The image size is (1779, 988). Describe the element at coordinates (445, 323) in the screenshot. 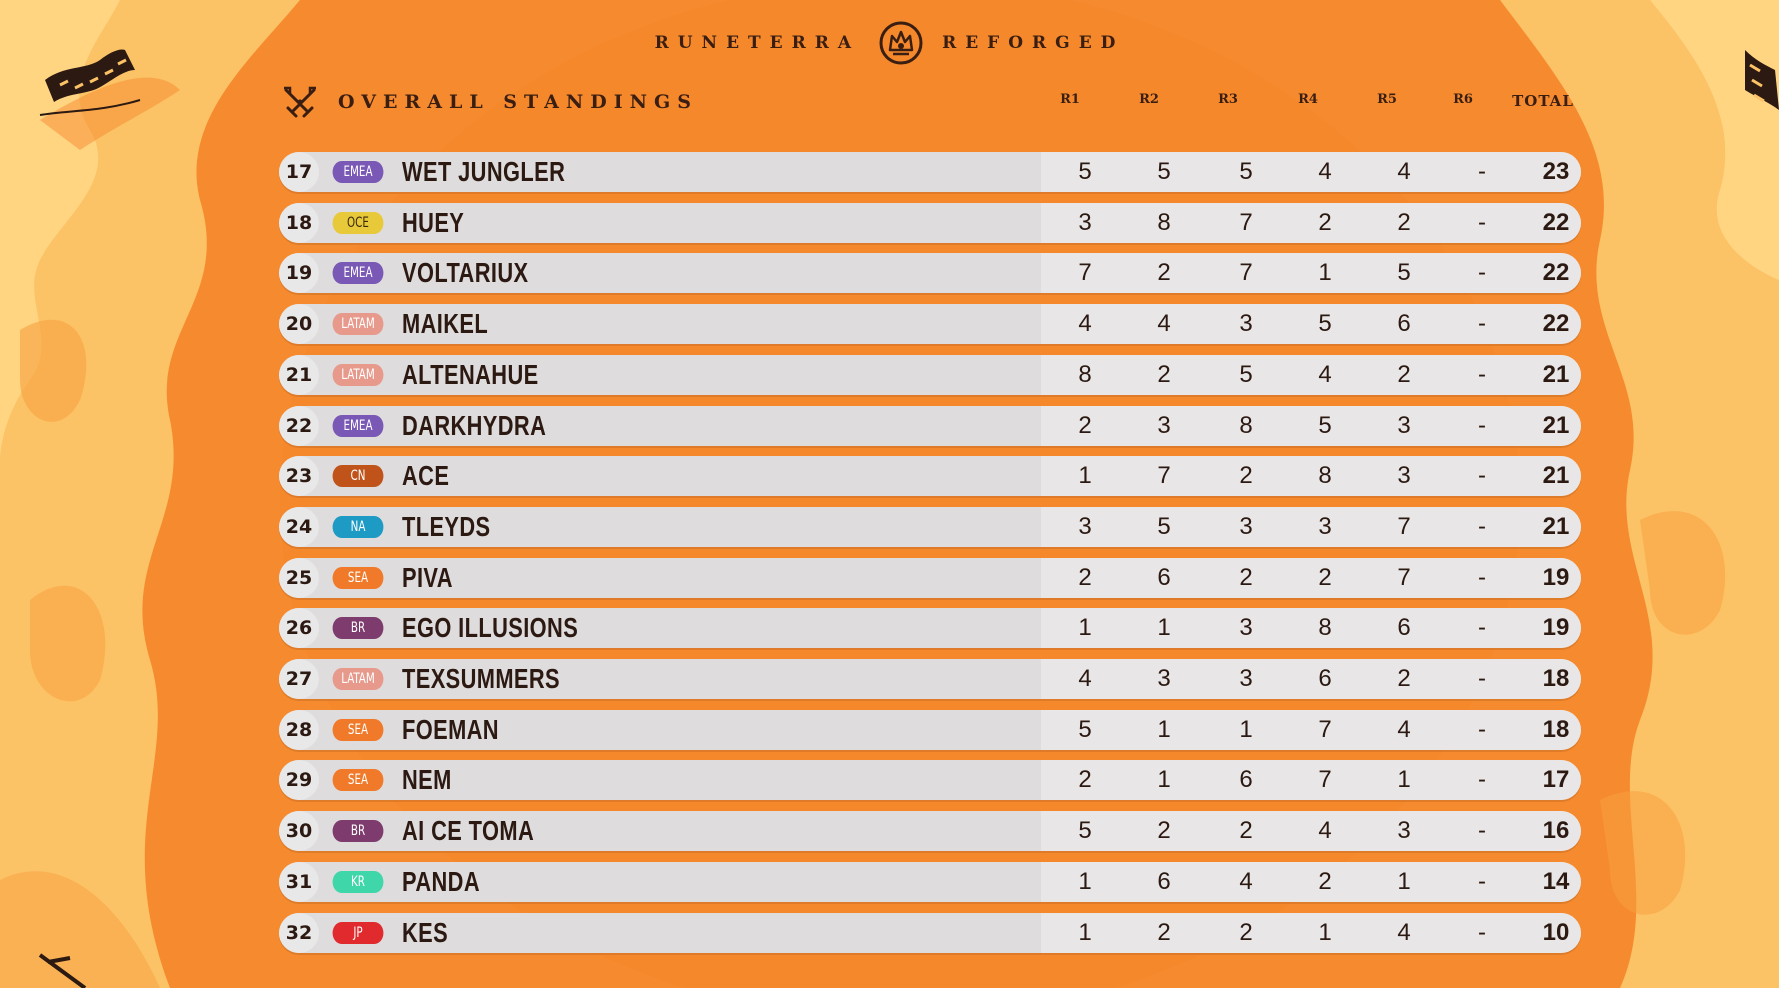

I see `player-name: MAIKEL` at that location.